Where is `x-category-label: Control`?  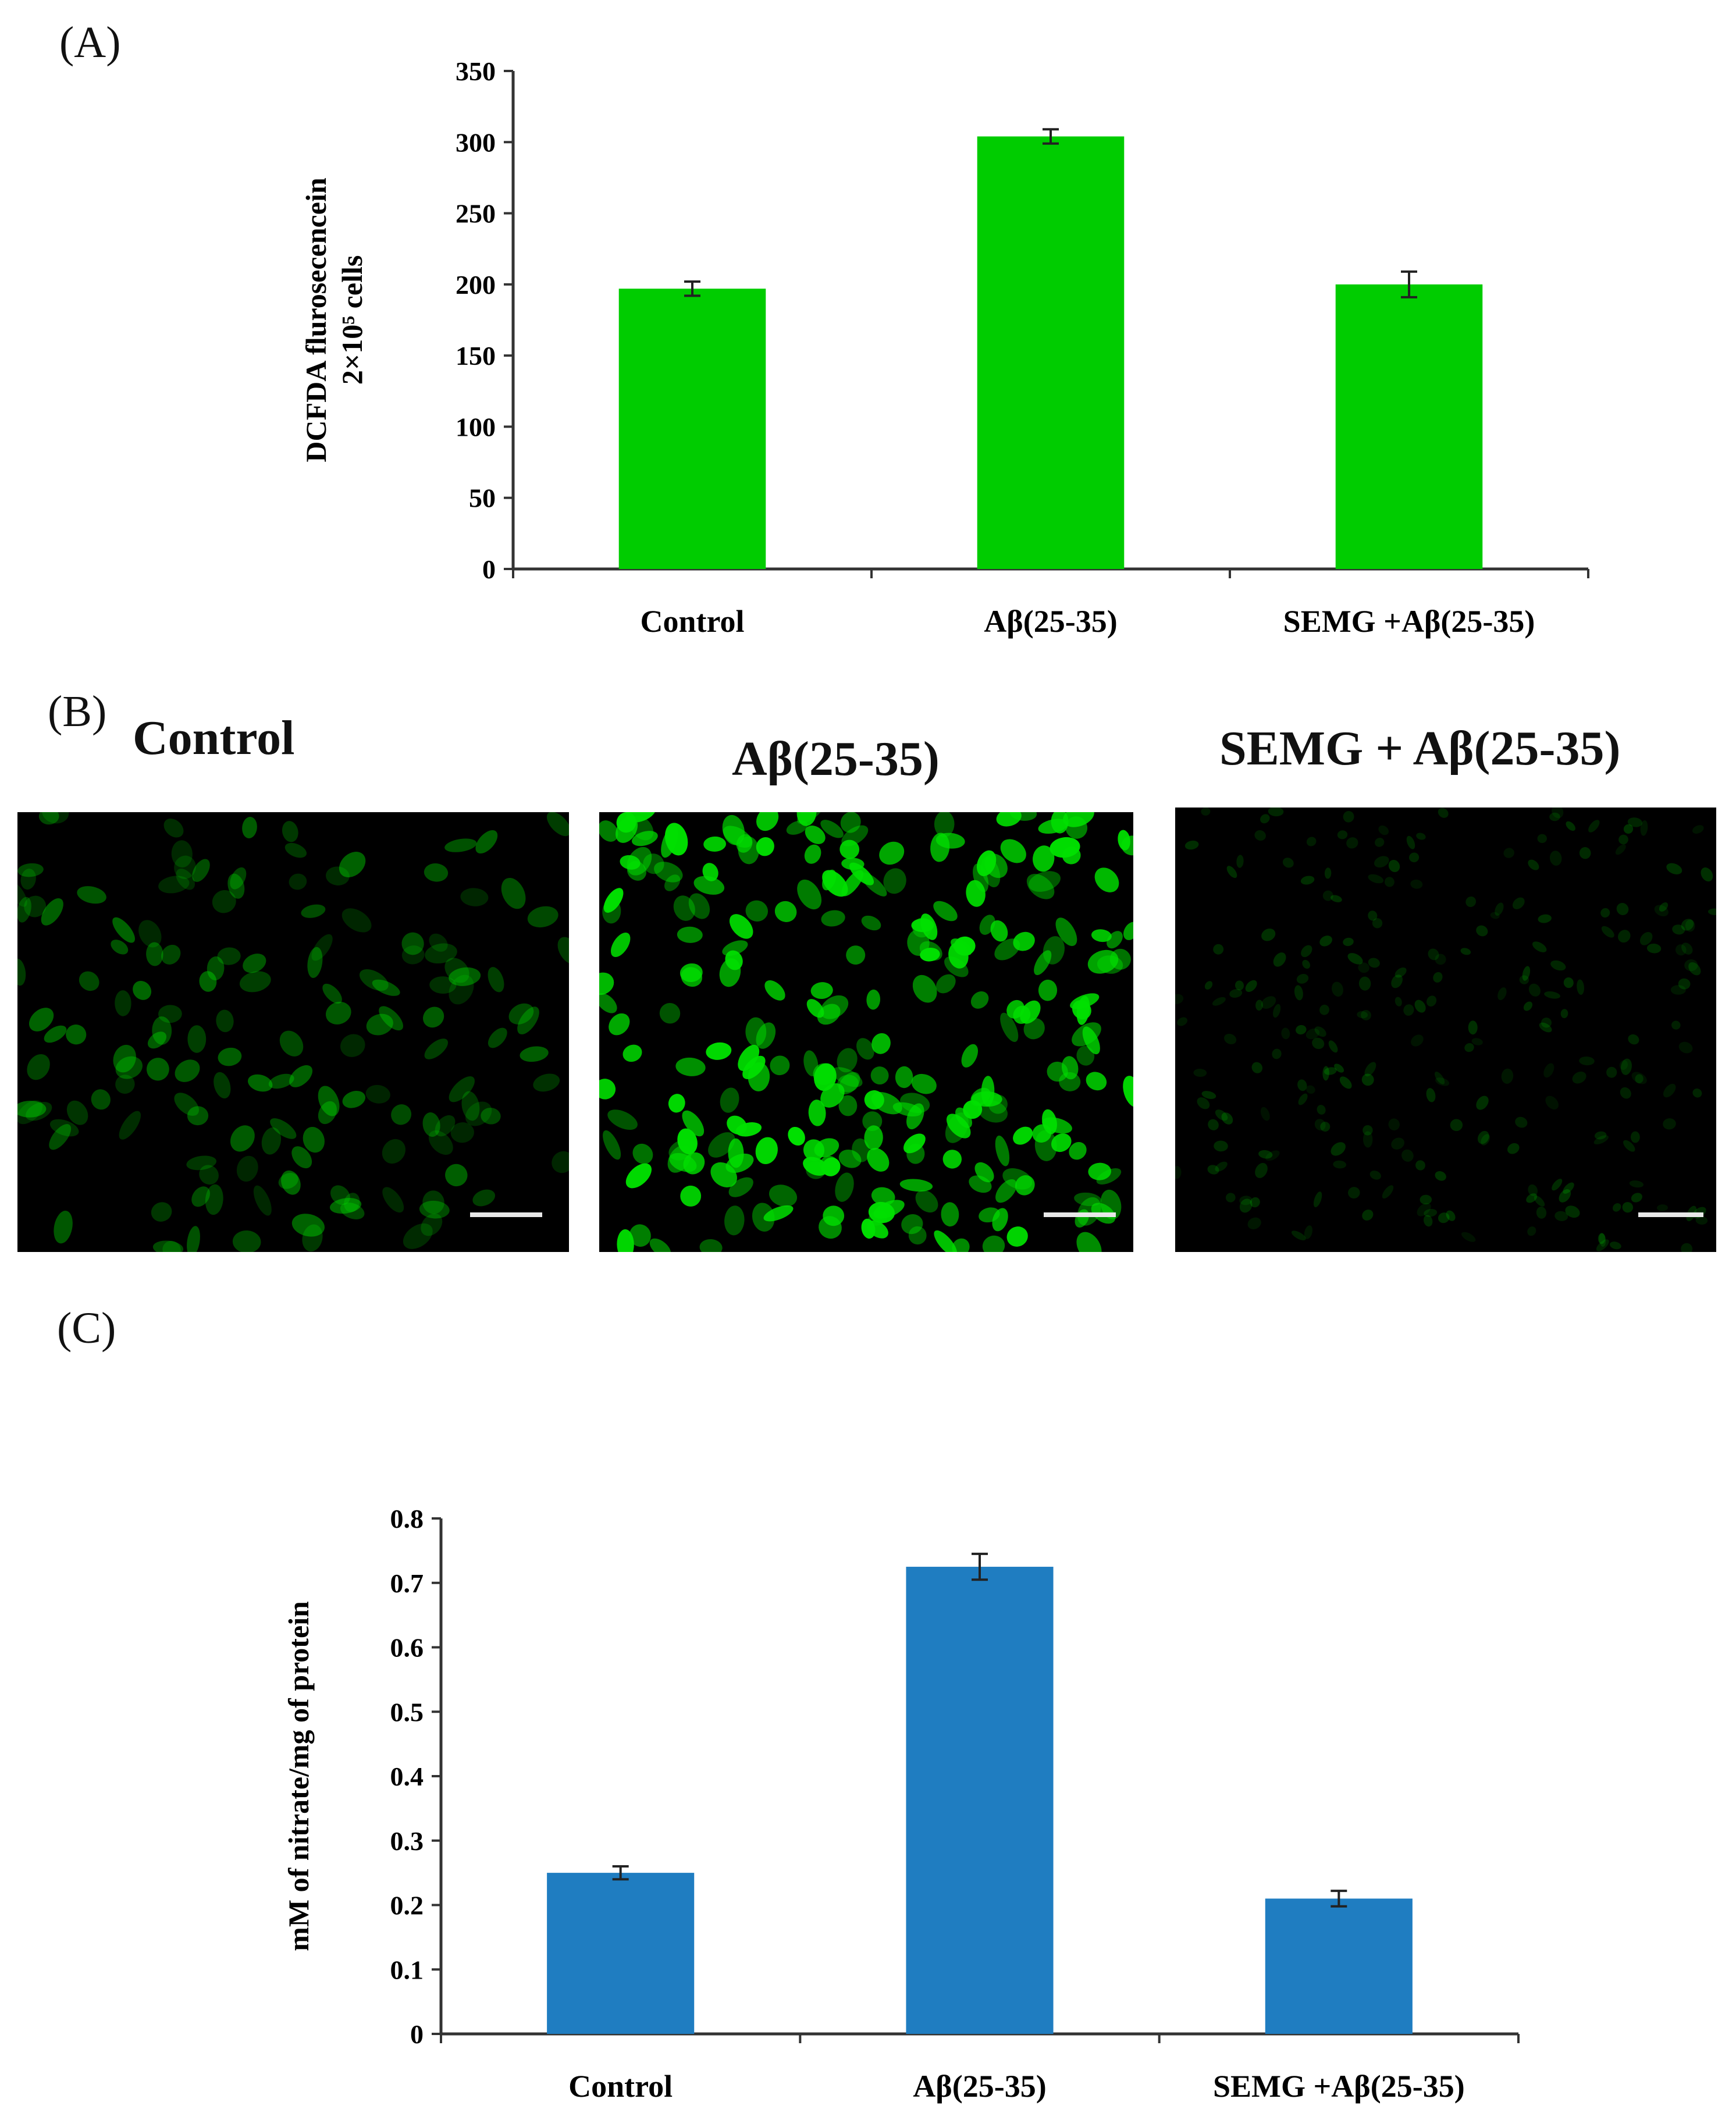 x-category-label: Control is located at coordinates (692, 621).